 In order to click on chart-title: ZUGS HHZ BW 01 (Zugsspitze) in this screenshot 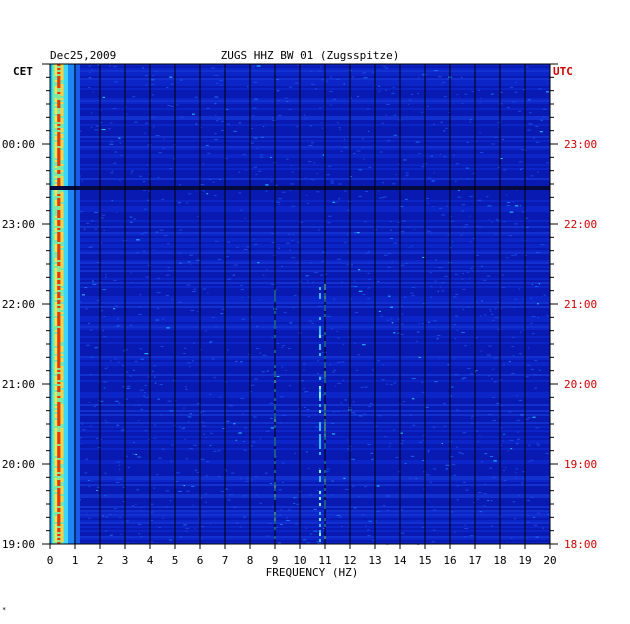, I will do `click(310, 55)`.